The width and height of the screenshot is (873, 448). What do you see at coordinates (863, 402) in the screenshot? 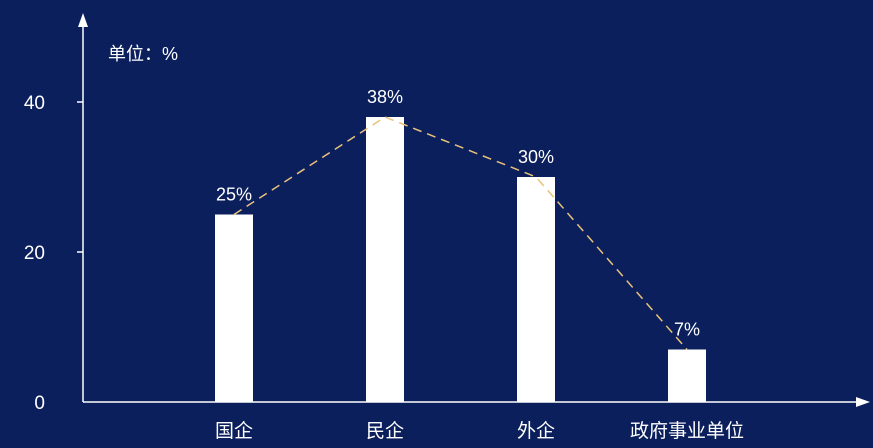
I see `x-axis-arrow-icon` at bounding box center [863, 402].